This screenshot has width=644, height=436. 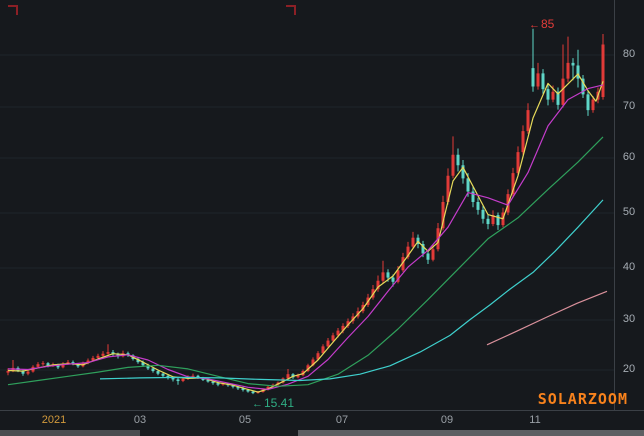 I want to click on high-price-annotation: ←85, so click(x=541, y=24).